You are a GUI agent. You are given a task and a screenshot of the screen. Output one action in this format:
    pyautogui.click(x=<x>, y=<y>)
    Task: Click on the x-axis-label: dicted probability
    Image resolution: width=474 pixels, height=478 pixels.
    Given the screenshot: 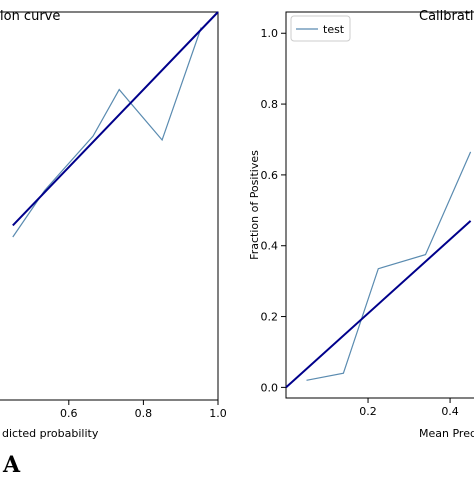 What is the action you would take?
    pyautogui.click(x=50, y=433)
    